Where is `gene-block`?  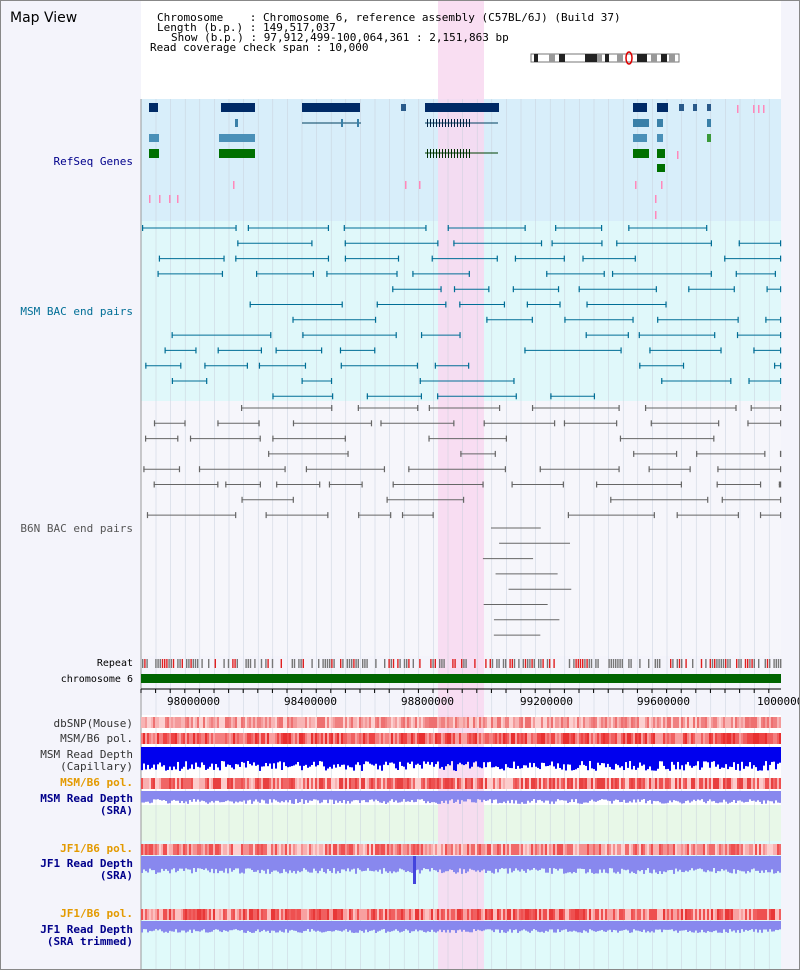
gene-block is located at coordinates (153, 107).